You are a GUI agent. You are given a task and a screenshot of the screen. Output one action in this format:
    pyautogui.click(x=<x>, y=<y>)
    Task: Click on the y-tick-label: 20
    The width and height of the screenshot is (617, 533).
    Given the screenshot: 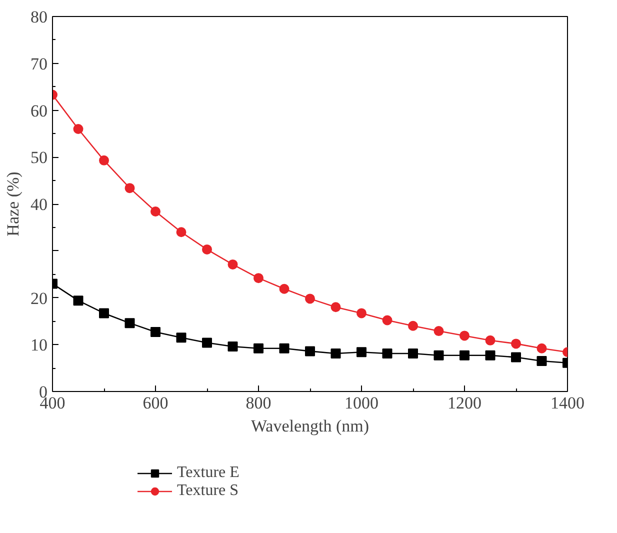 What is the action you would take?
    pyautogui.click(x=39, y=298)
    